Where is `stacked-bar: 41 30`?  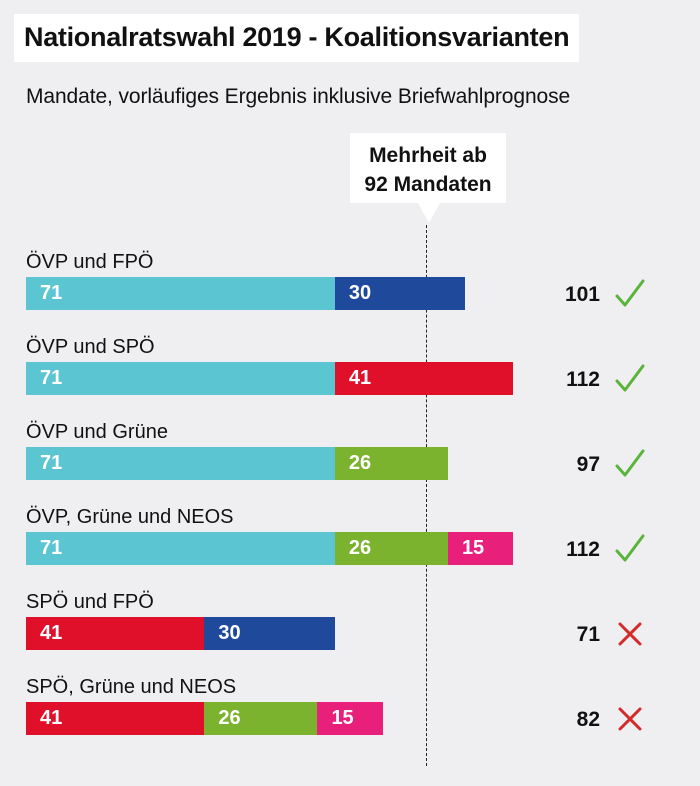 stacked-bar: 41 30 is located at coordinates (326, 633).